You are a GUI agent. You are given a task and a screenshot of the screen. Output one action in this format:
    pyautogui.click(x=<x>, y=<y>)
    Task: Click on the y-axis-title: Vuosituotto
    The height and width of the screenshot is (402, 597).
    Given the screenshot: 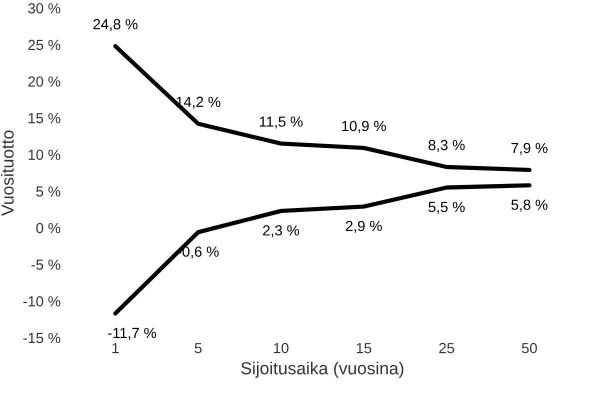 What is the action you would take?
    pyautogui.click(x=7, y=173)
    